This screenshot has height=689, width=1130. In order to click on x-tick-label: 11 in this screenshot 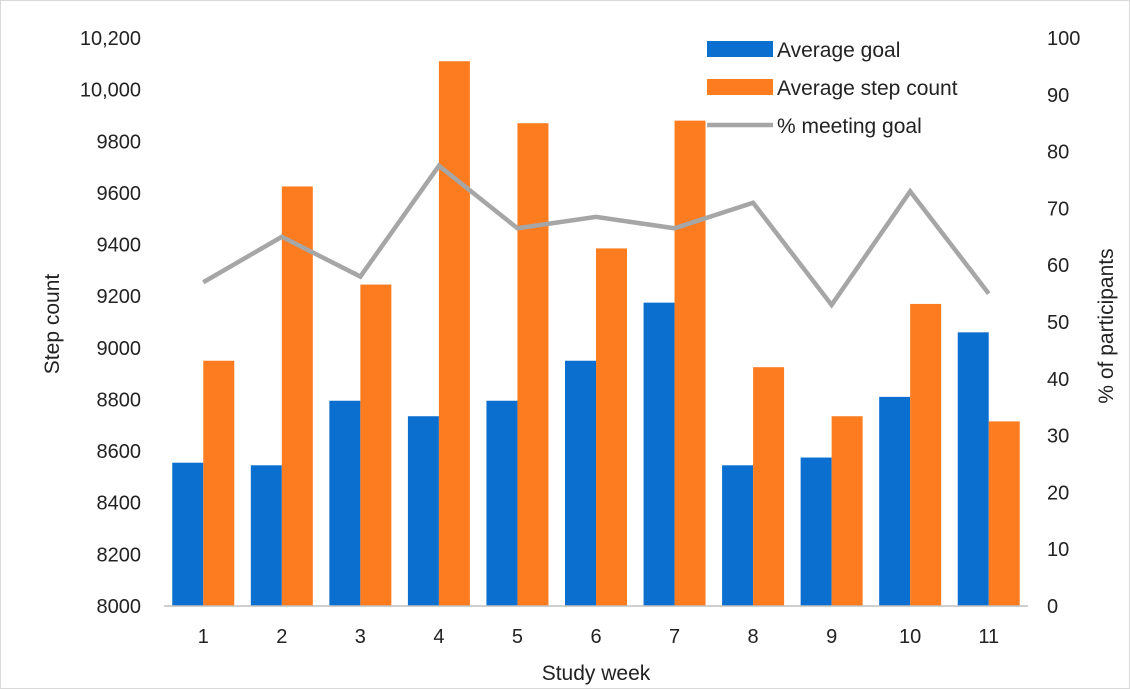, I will do `click(988, 637)`.